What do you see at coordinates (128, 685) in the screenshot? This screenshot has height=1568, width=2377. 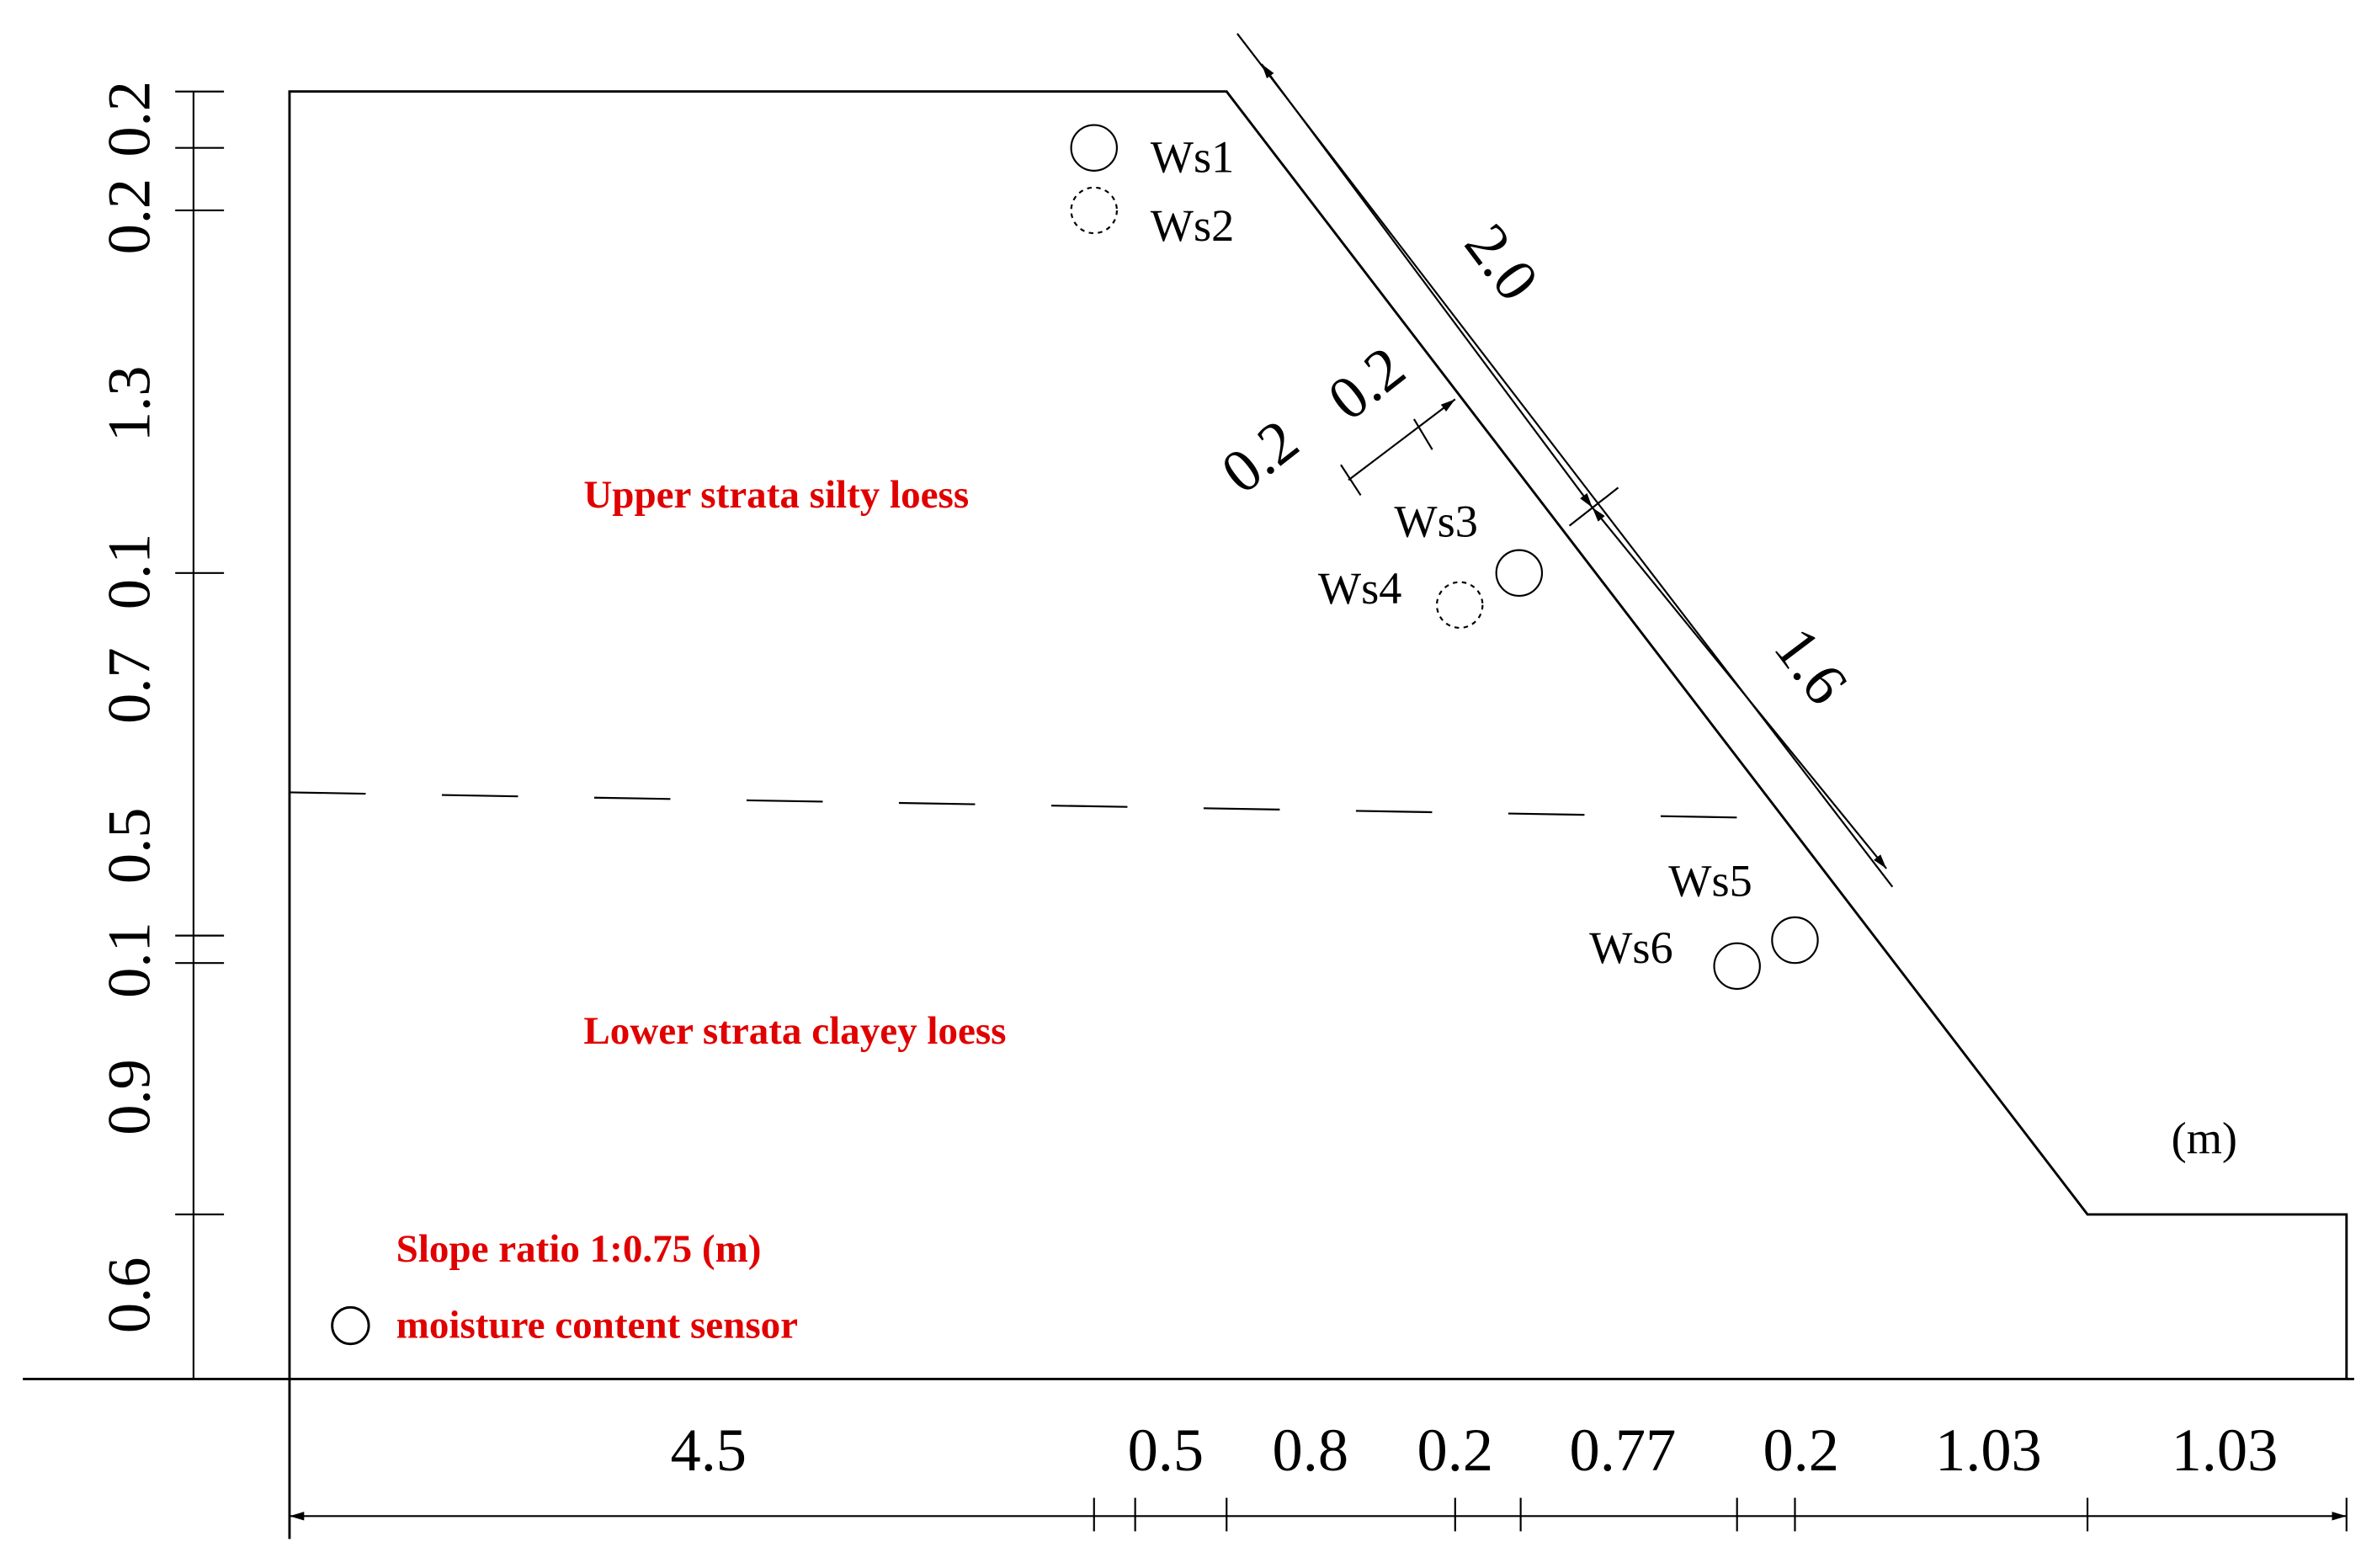 I see `dim-label: 0.7` at bounding box center [128, 685].